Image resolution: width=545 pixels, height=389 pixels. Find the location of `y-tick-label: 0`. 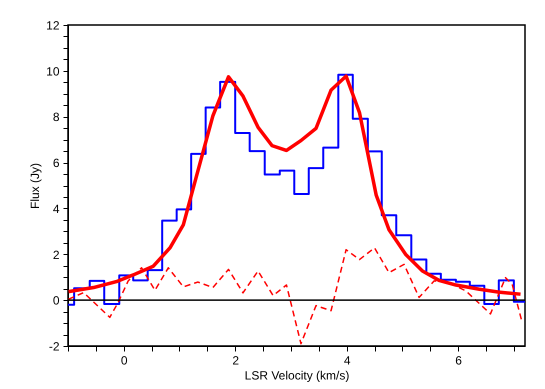

y-tick-label: 0 is located at coordinates (56, 301).